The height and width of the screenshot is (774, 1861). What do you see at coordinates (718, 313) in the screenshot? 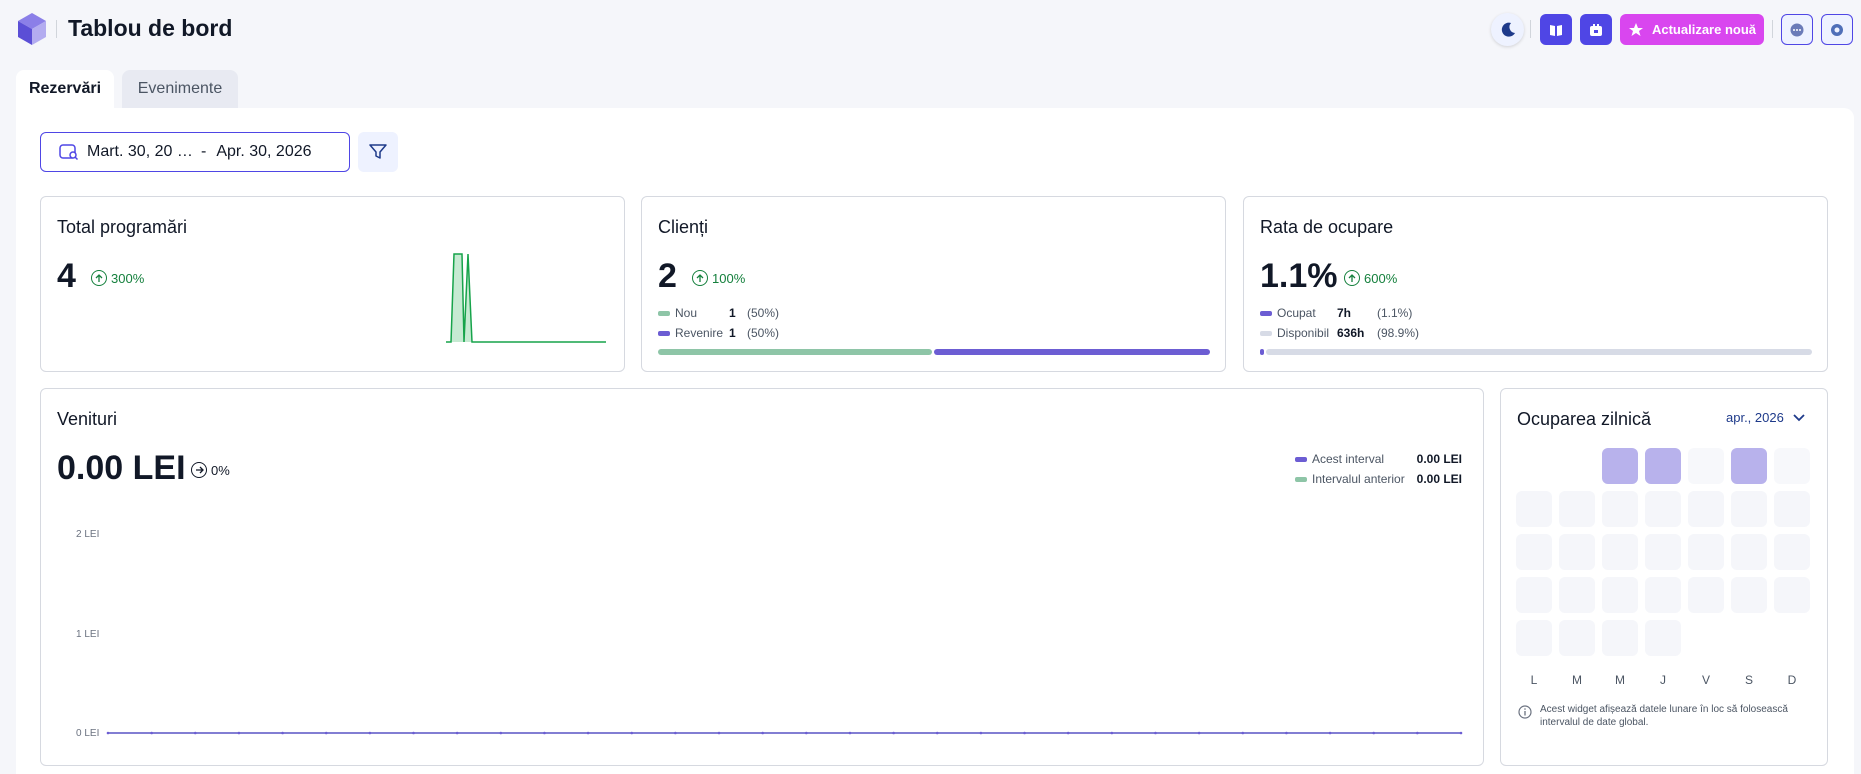
I see `legend-new: Nou 1 (50%)` at bounding box center [718, 313].